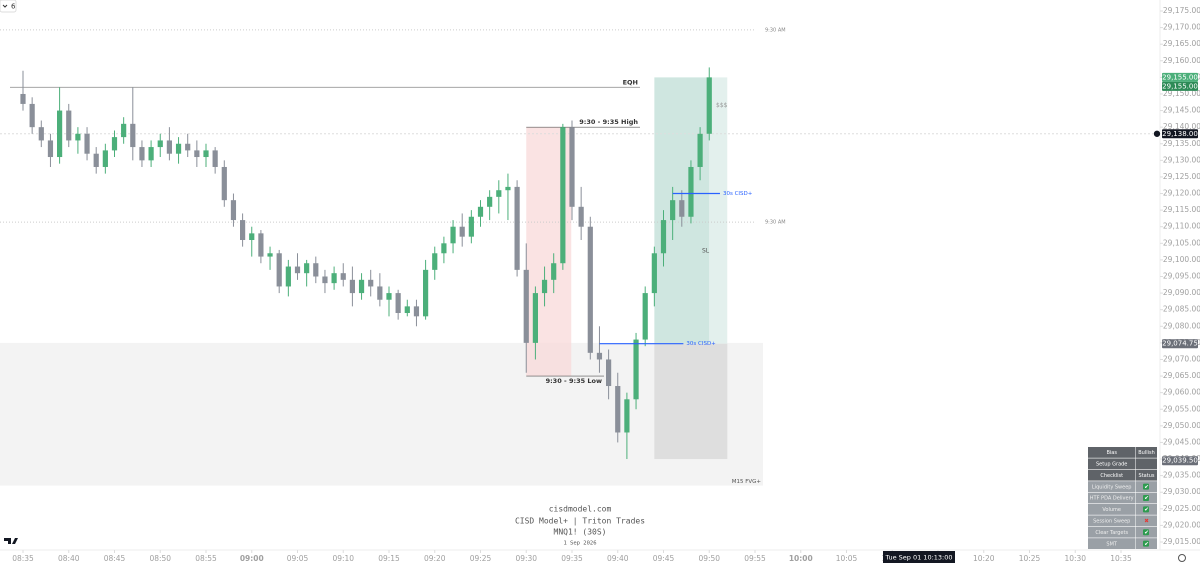 The width and height of the screenshot is (1200, 563). What do you see at coordinates (1181, 276) in the screenshot?
I see `y-tick-label: 29,095.00` at bounding box center [1181, 276].